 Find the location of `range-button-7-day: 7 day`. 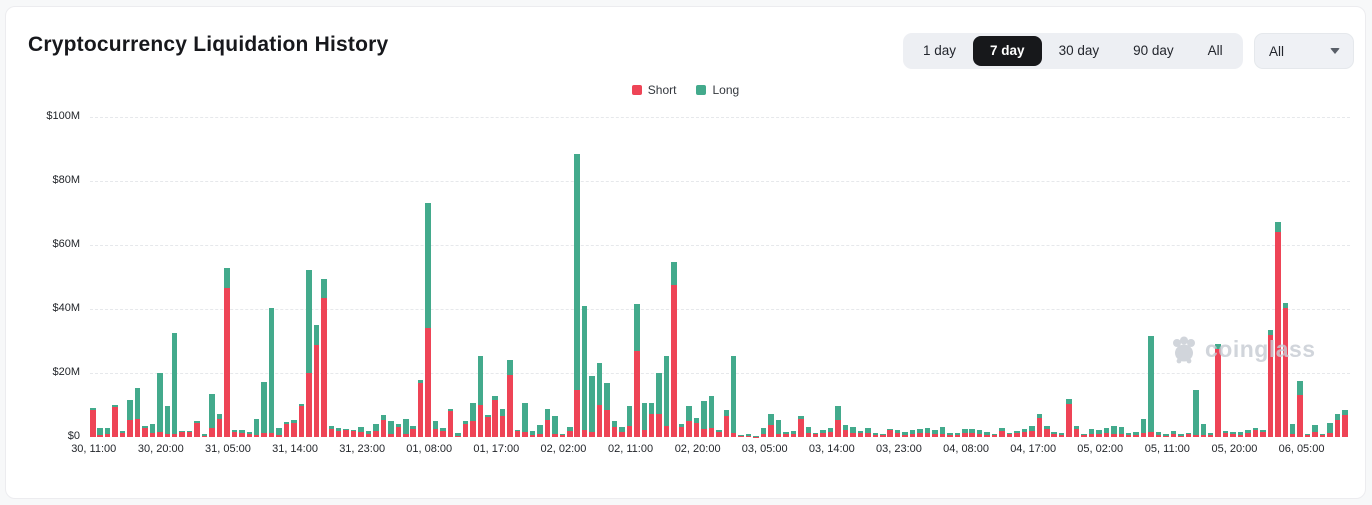

range-button-7-day: 7 day is located at coordinates (1007, 51).